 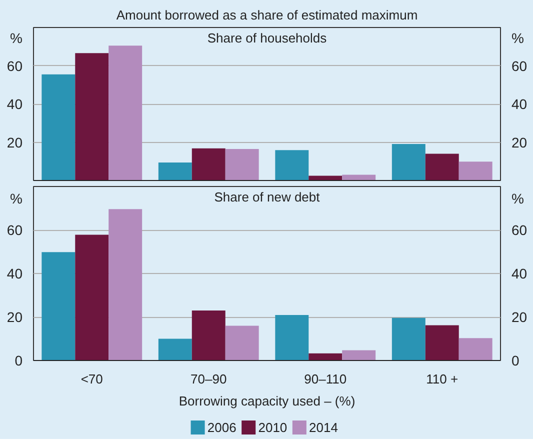 What do you see at coordinates (267, 401) in the screenshot?
I see `x-axis-title: Borrowing capacity used – (%)` at bounding box center [267, 401].